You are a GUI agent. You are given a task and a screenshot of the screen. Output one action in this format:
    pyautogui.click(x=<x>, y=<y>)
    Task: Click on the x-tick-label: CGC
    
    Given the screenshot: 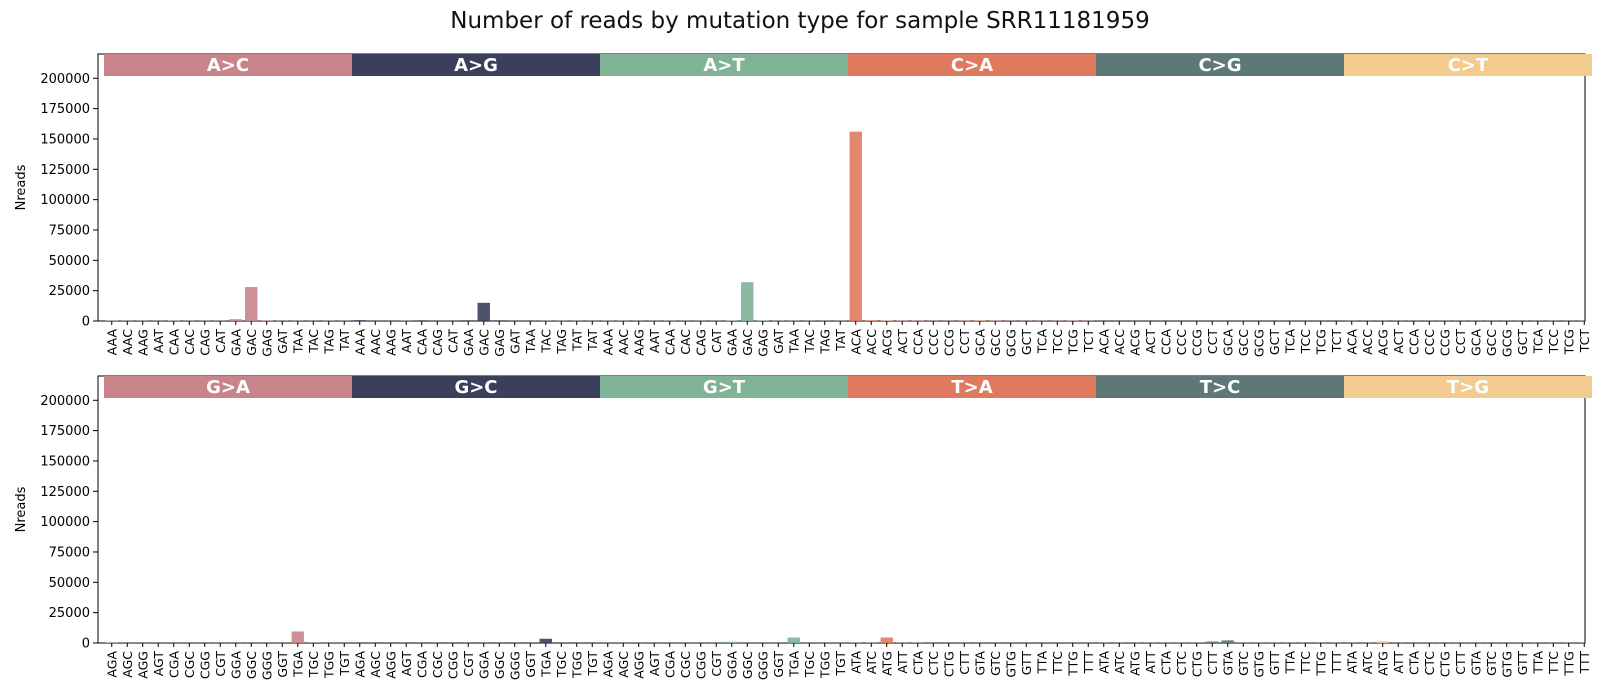 What is the action you would take?
    pyautogui.click(x=437, y=664)
    